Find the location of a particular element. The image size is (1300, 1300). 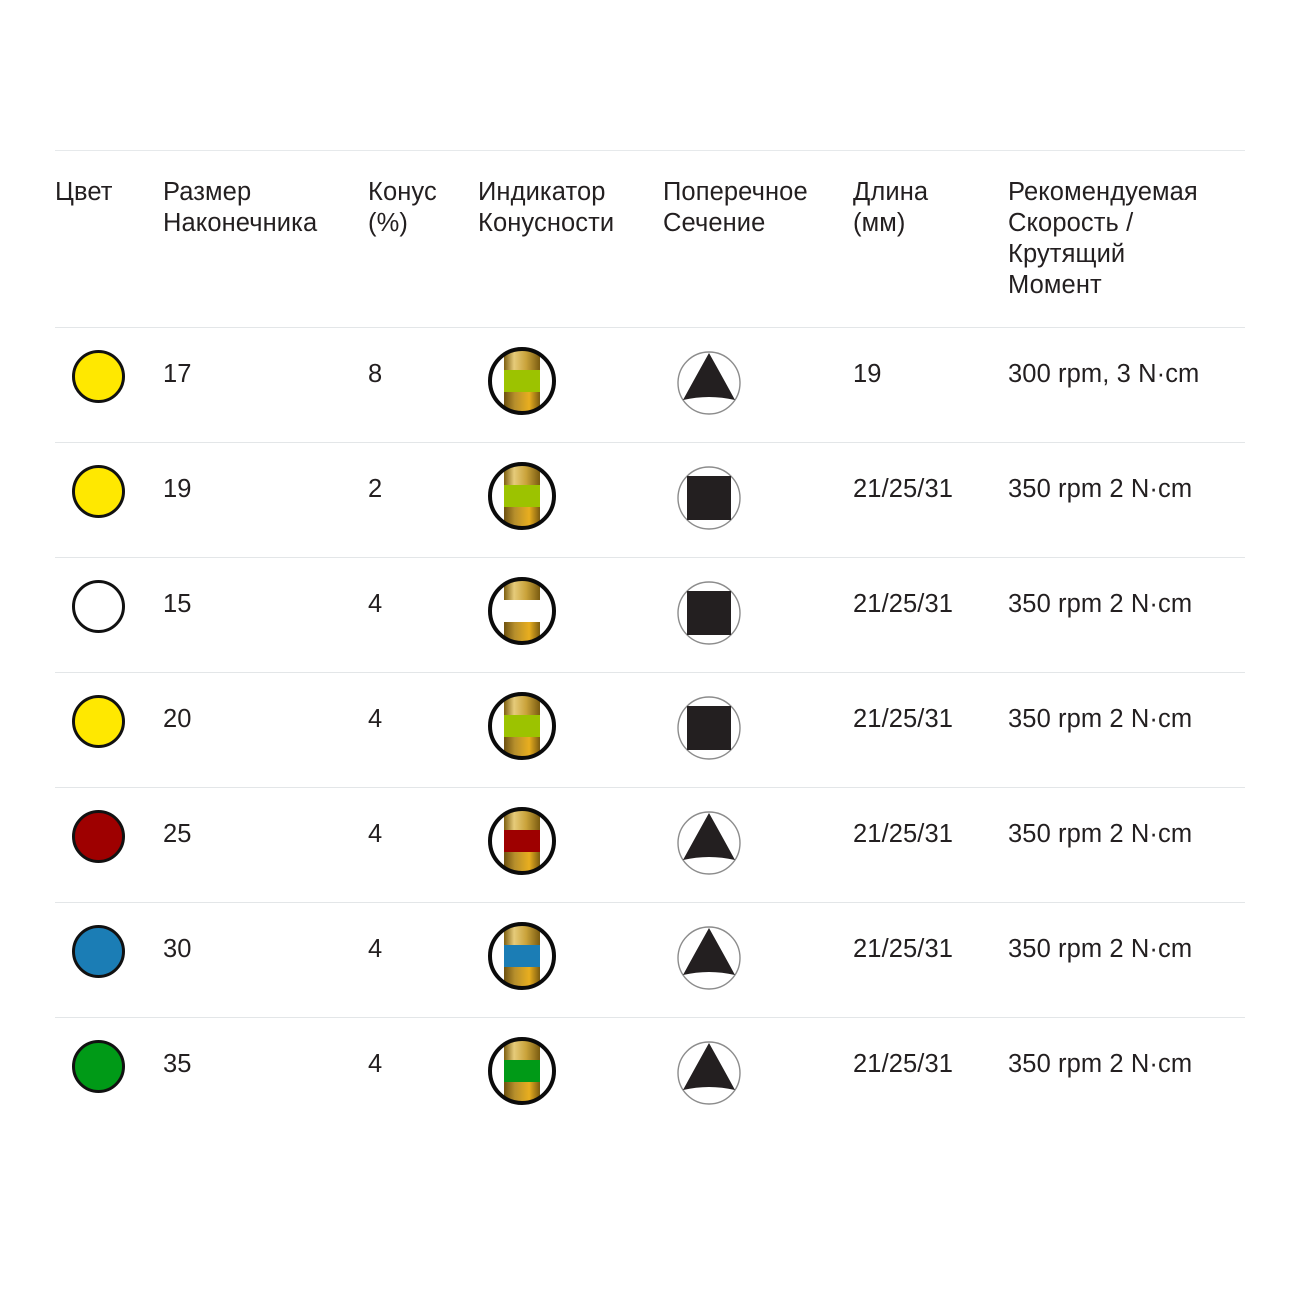

color-swatch-white is located at coordinates (98, 606).